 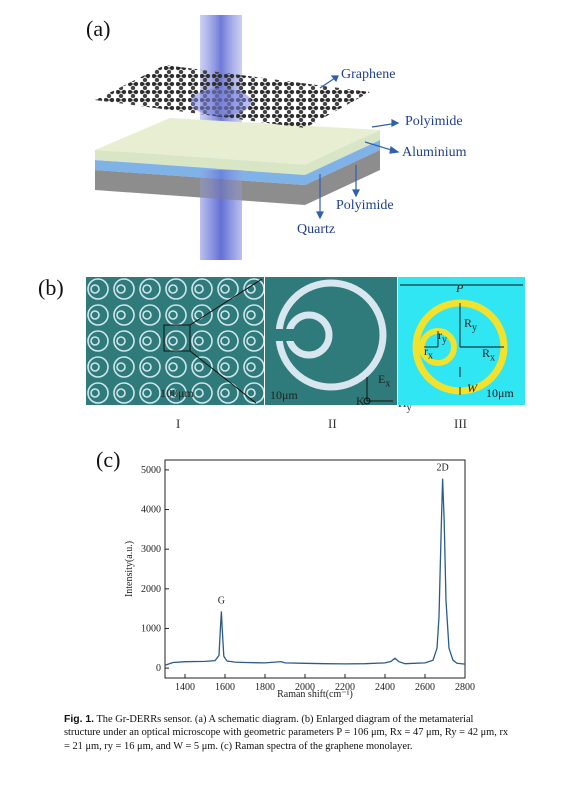 I want to click on plot-frame, so click(x=315, y=569).